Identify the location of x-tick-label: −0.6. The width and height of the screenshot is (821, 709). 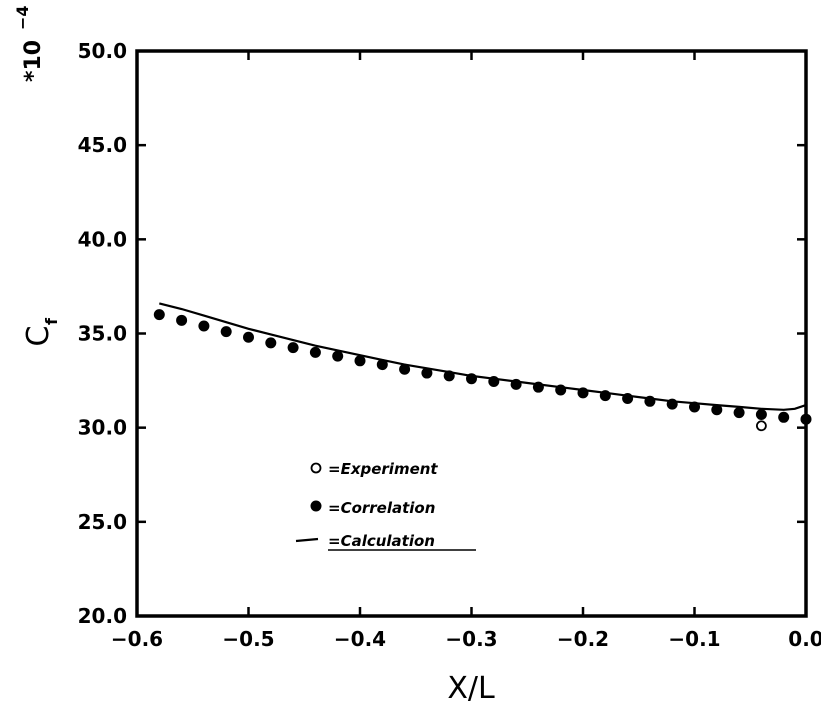
(137, 639).